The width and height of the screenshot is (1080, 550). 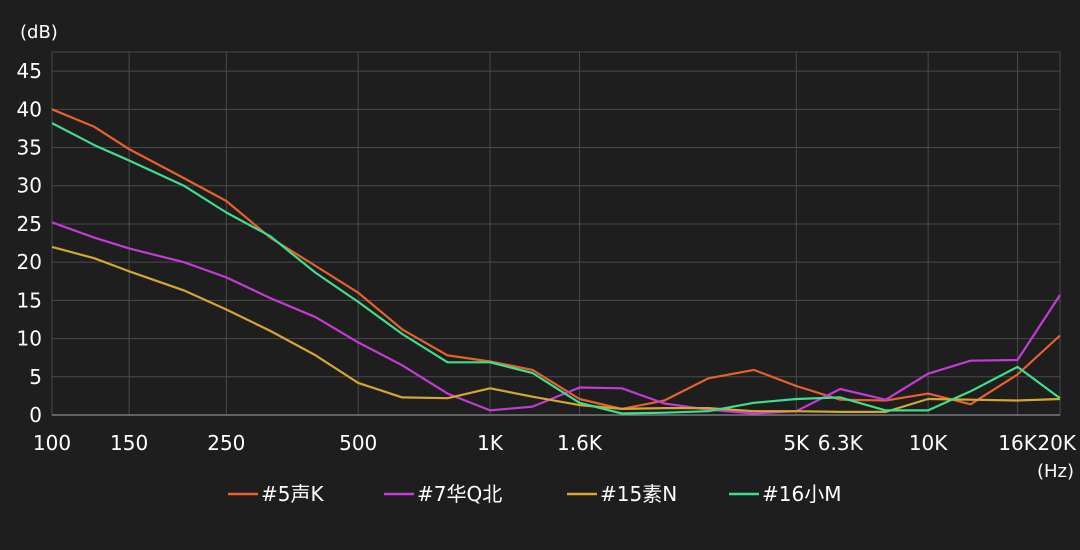 What do you see at coordinates (29, 339) in the screenshot?
I see `y-tick-label: 10` at bounding box center [29, 339].